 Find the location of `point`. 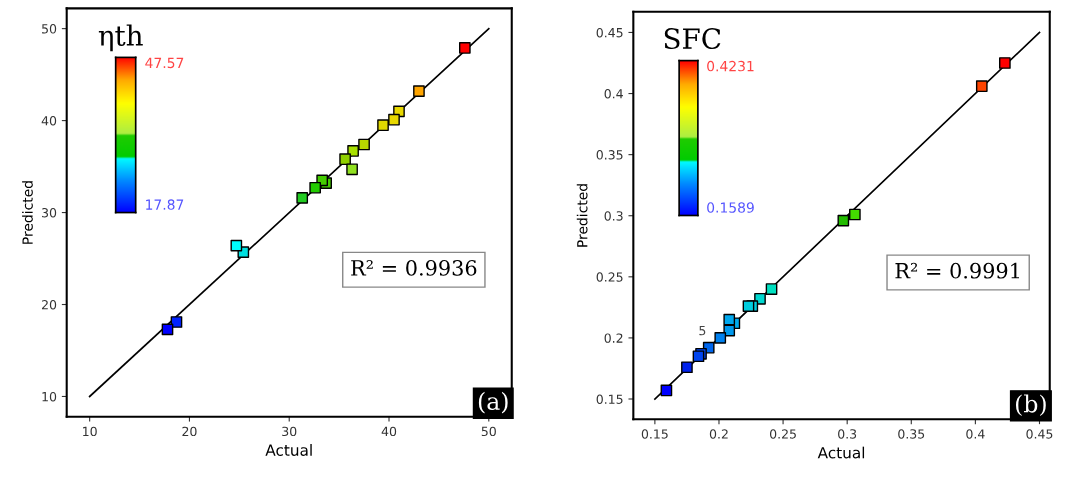

point is located at coordinates (666, 390).